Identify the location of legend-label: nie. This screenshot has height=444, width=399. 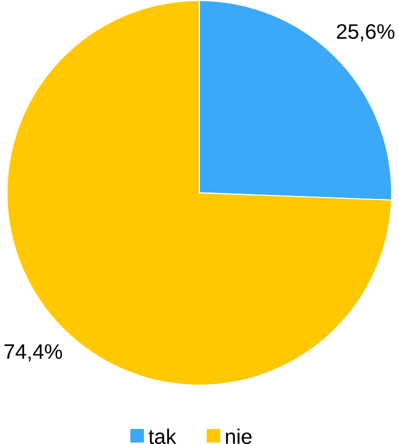
(239, 436).